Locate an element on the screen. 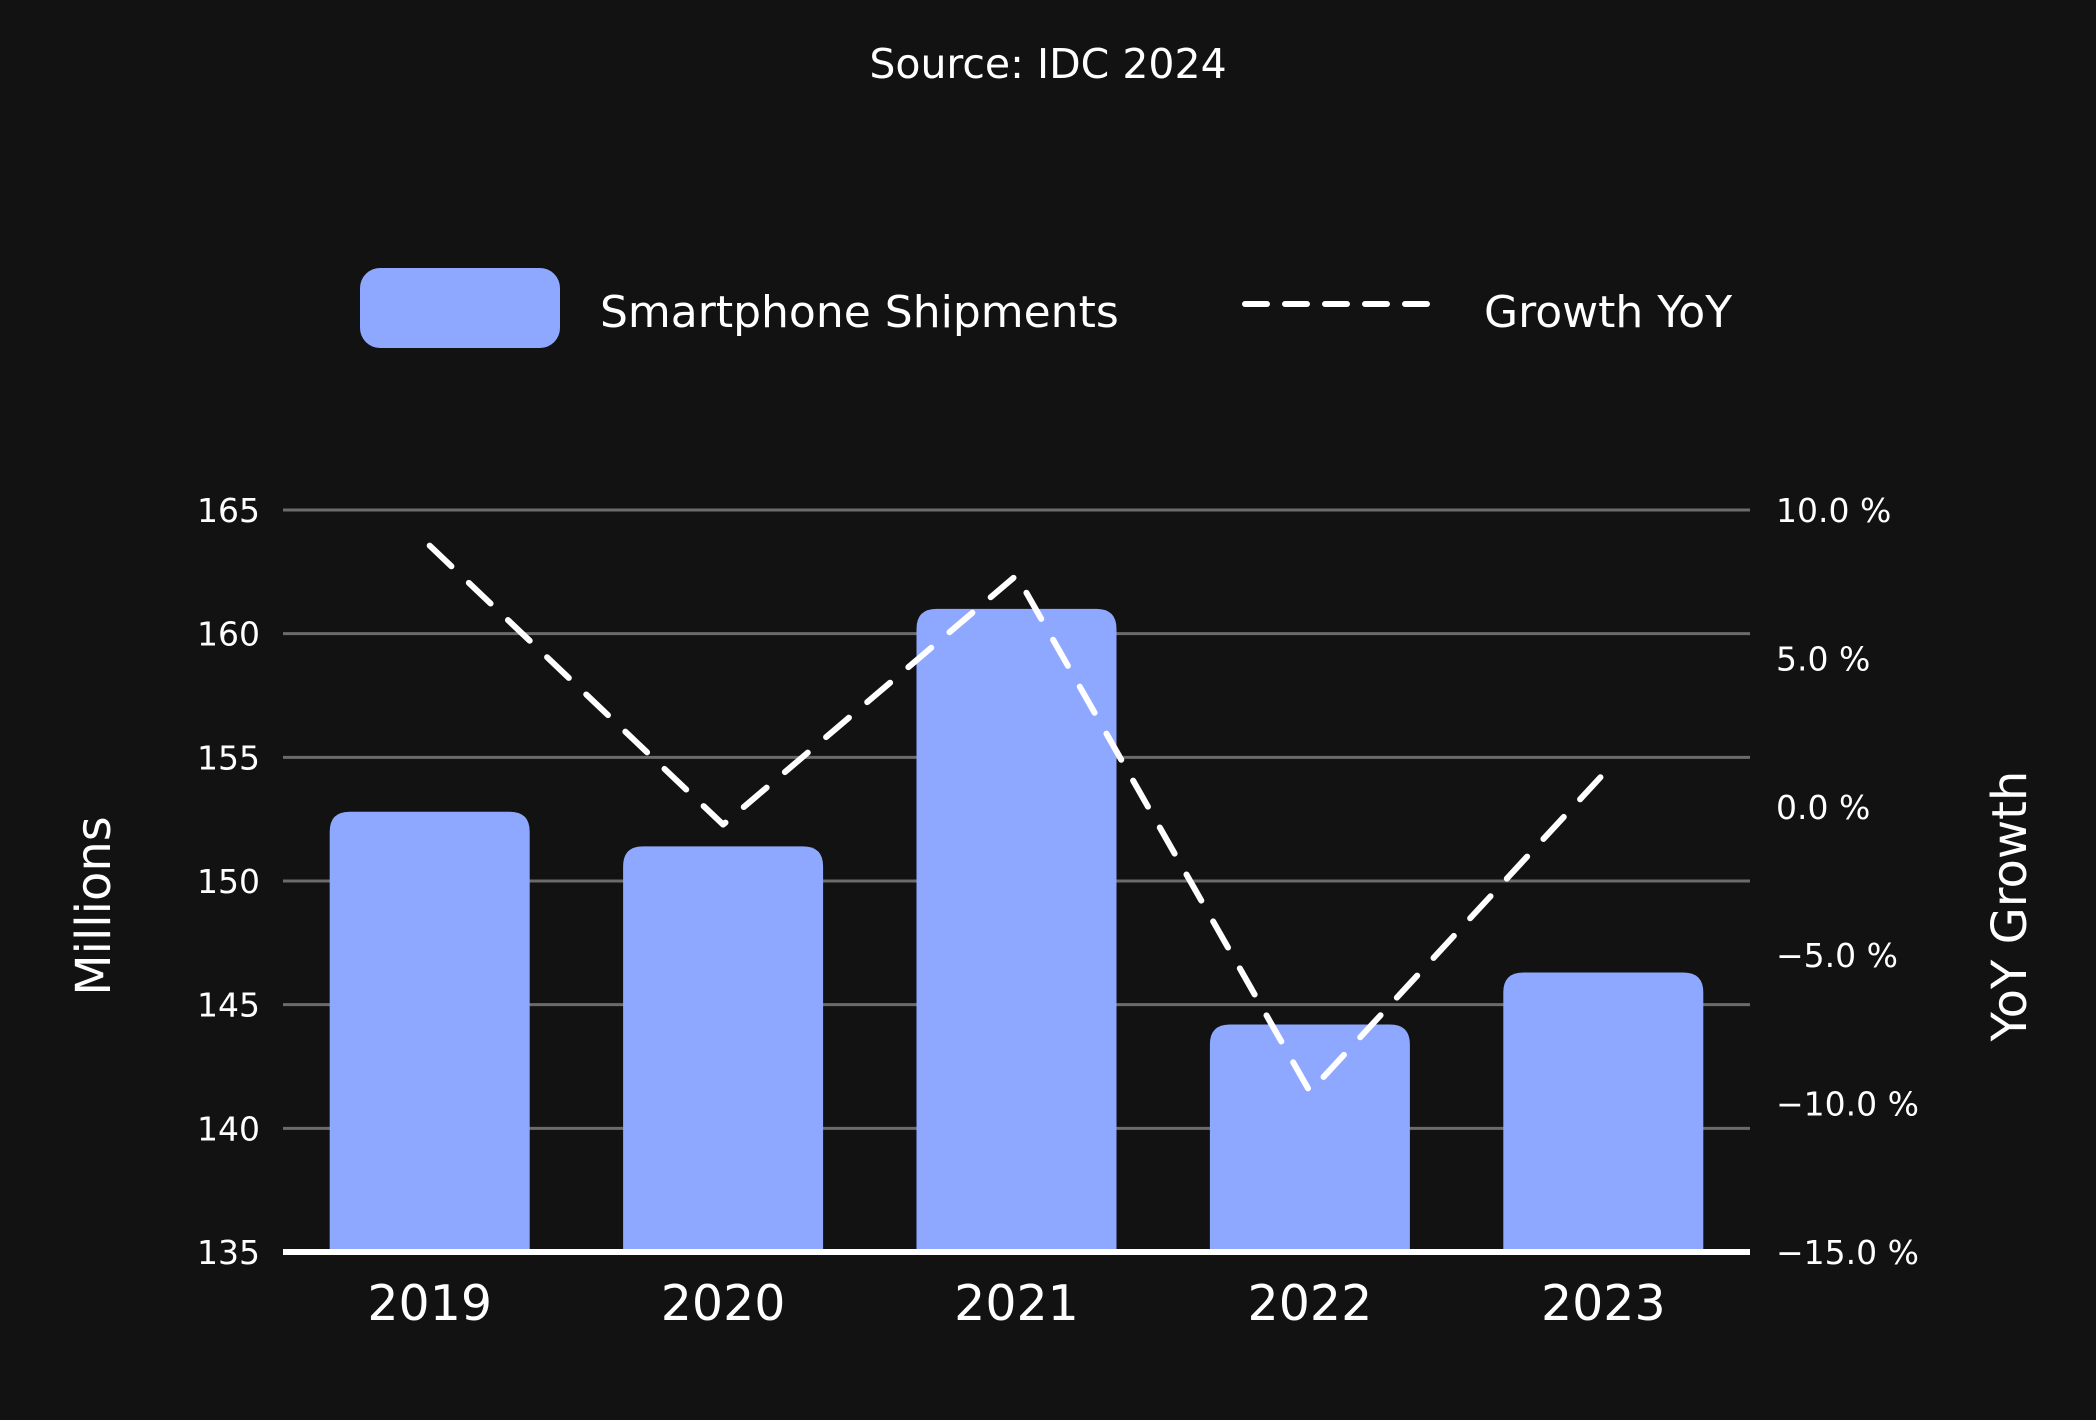 The image size is (2096, 1420). bar-2021 is located at coordinates (1016, 930).